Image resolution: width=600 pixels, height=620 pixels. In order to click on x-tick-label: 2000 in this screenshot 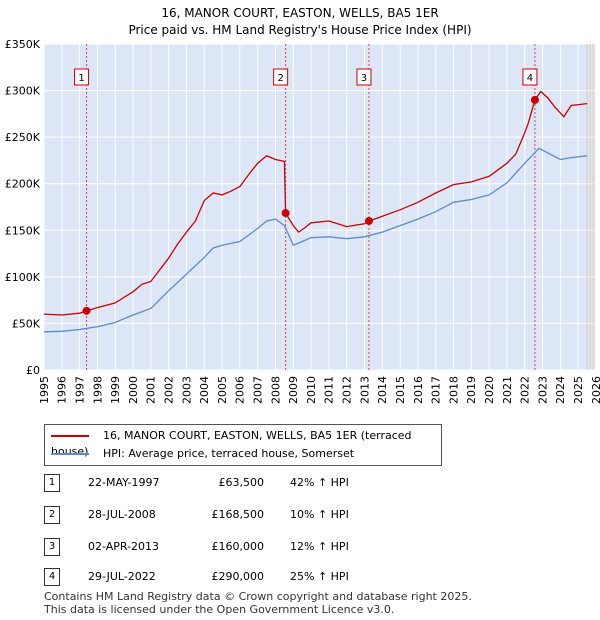, I will do `click(133, 390)`.